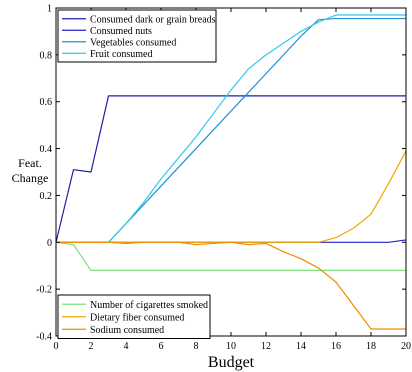 This screenshot has width=412, height=372. I want to click on y-tick-label-2: 0, so click(49, 243).